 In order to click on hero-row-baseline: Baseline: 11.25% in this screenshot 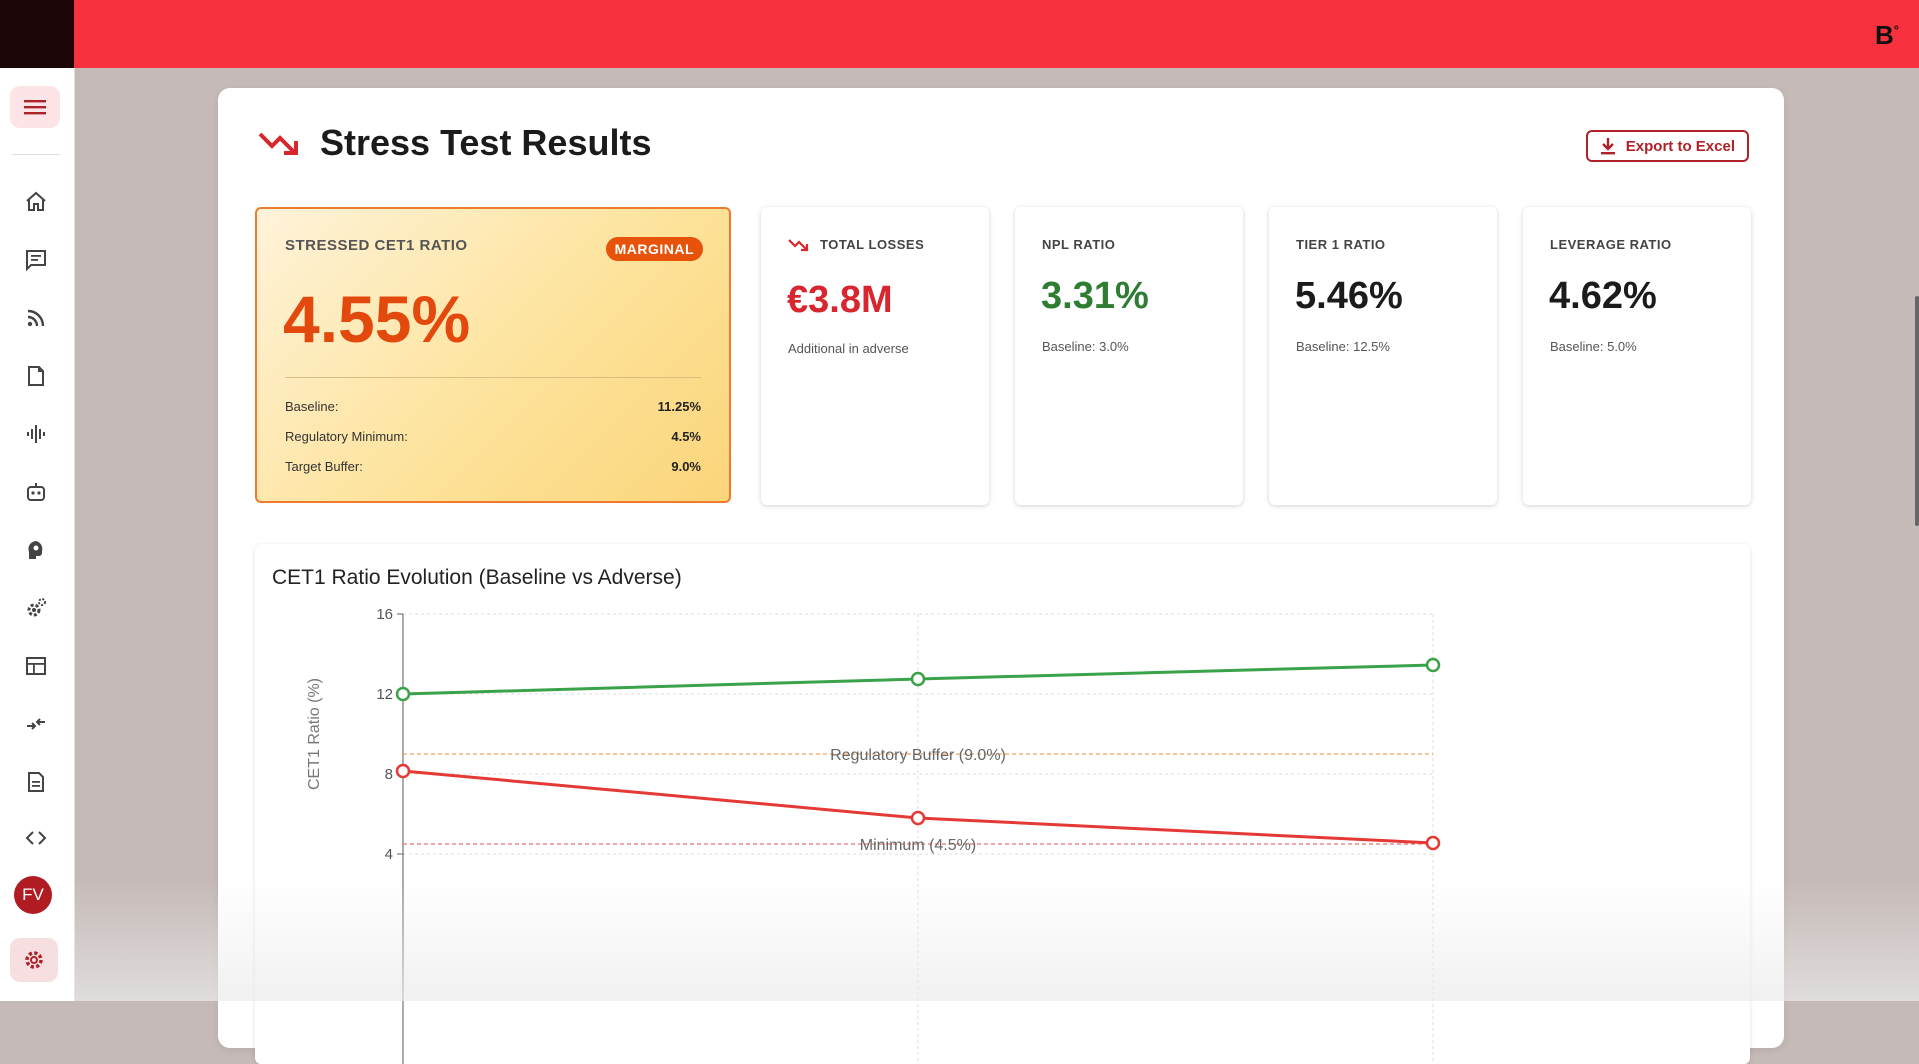, I will do `click(493, 406)`.